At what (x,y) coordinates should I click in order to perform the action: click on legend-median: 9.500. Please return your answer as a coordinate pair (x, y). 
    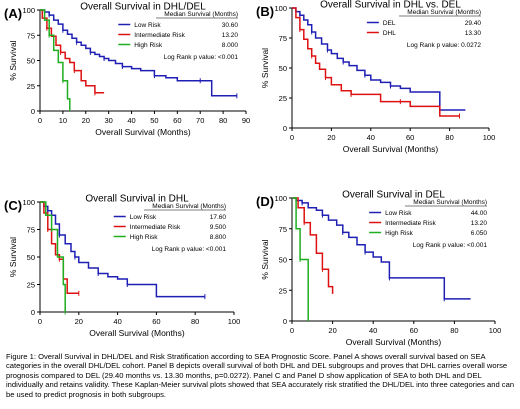
    Looking at the image, I should click on (218, 227).